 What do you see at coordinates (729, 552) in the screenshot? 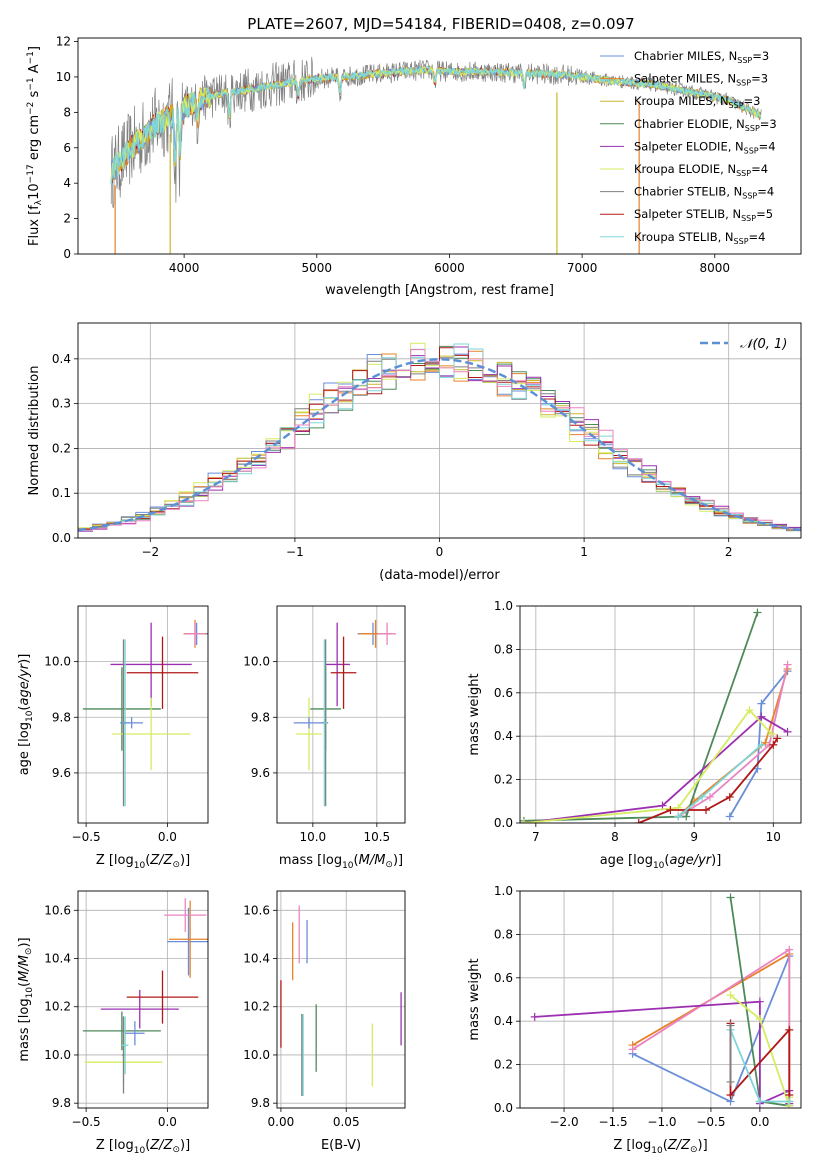
I see `x-tick-label: 2` at bounding box center [729, 552].